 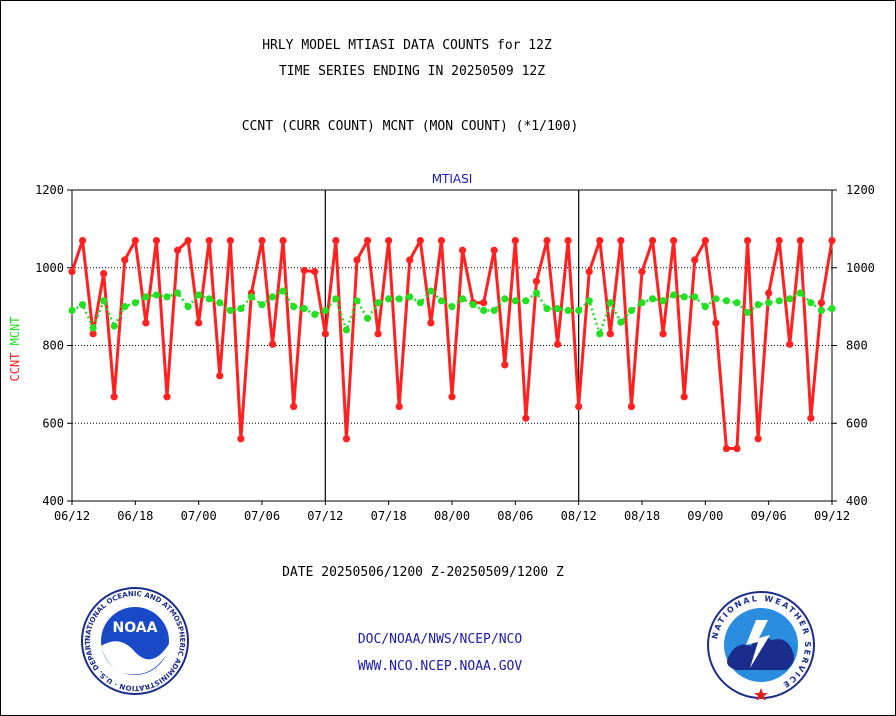 What do you see at coordinates (857, 423) in the screenshot?
I see `y-tick-label-right: 600` at bounding box center [857, 423].